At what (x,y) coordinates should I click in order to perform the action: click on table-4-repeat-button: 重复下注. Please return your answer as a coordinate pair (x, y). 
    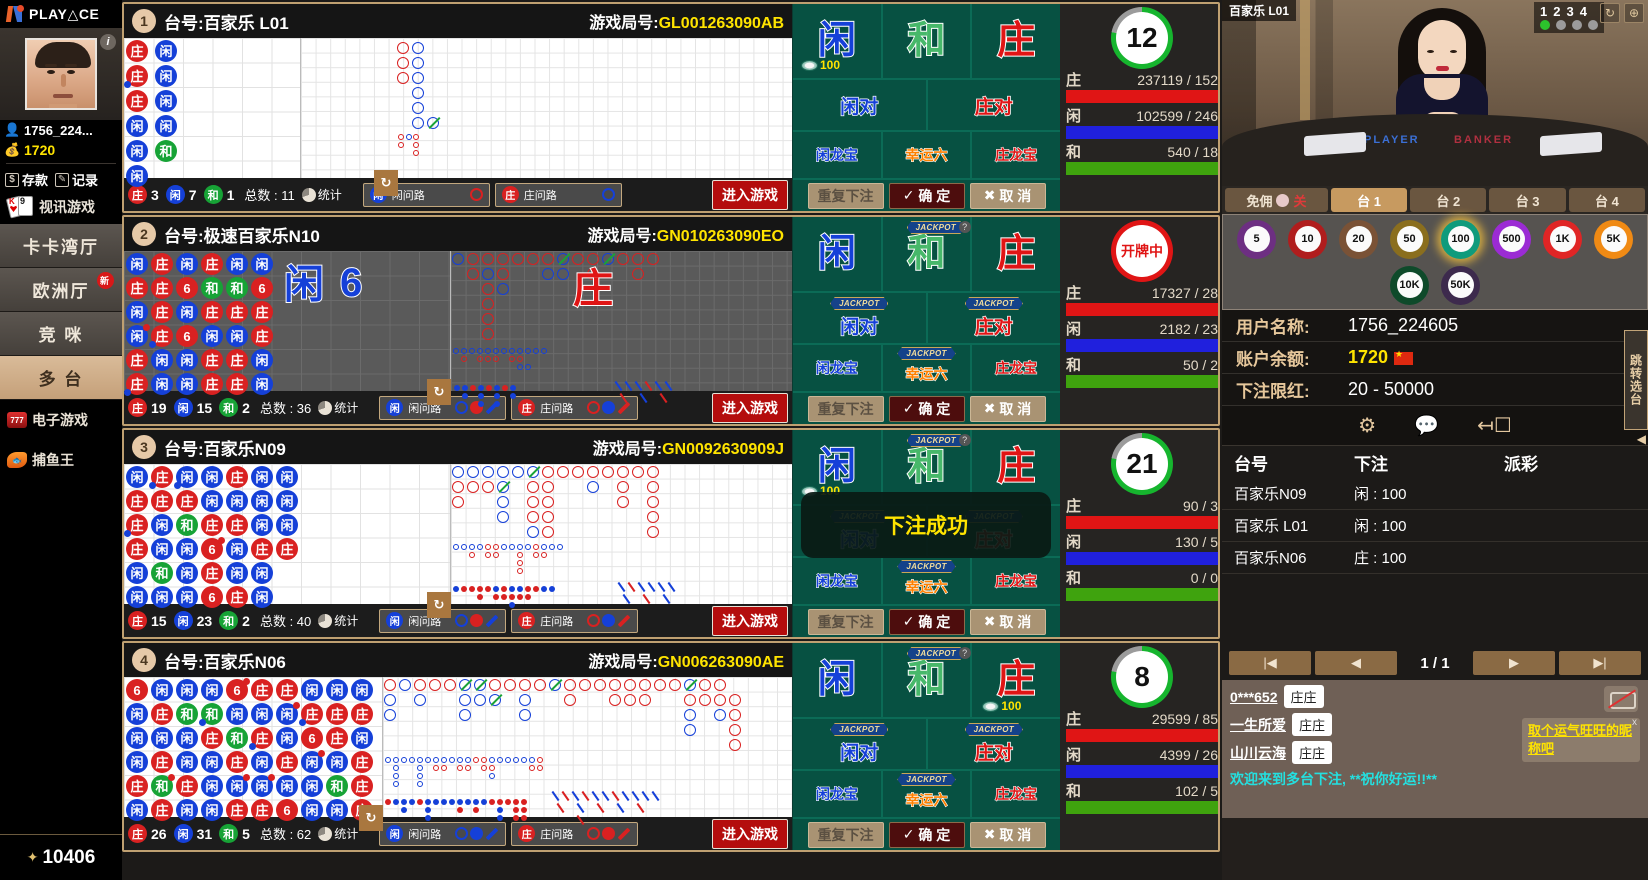
    Looking at the image, I should click on (845, 834).